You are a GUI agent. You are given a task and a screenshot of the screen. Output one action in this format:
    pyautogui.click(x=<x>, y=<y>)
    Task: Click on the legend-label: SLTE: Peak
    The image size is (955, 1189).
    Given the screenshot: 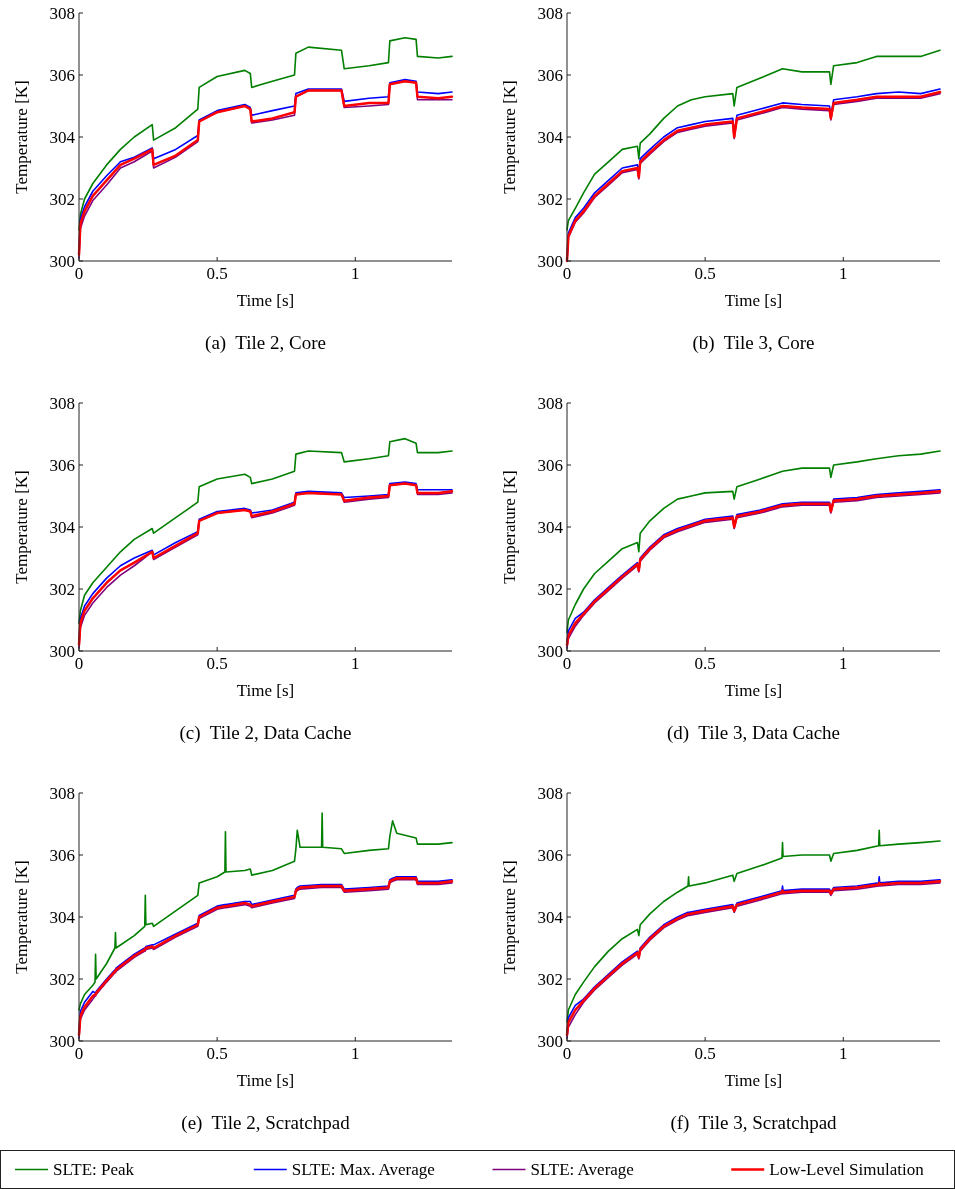 What is the action you would take?
    pyautogui.click(x=94, y=1170)
    